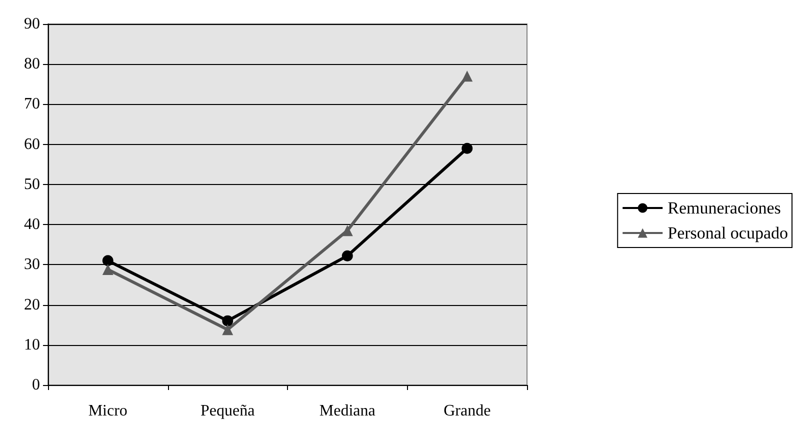  What do you see at coordinates (724, 208) in the screenshot?
I see `legend-label: Remuneraciones` at bounding box center [724, 208].